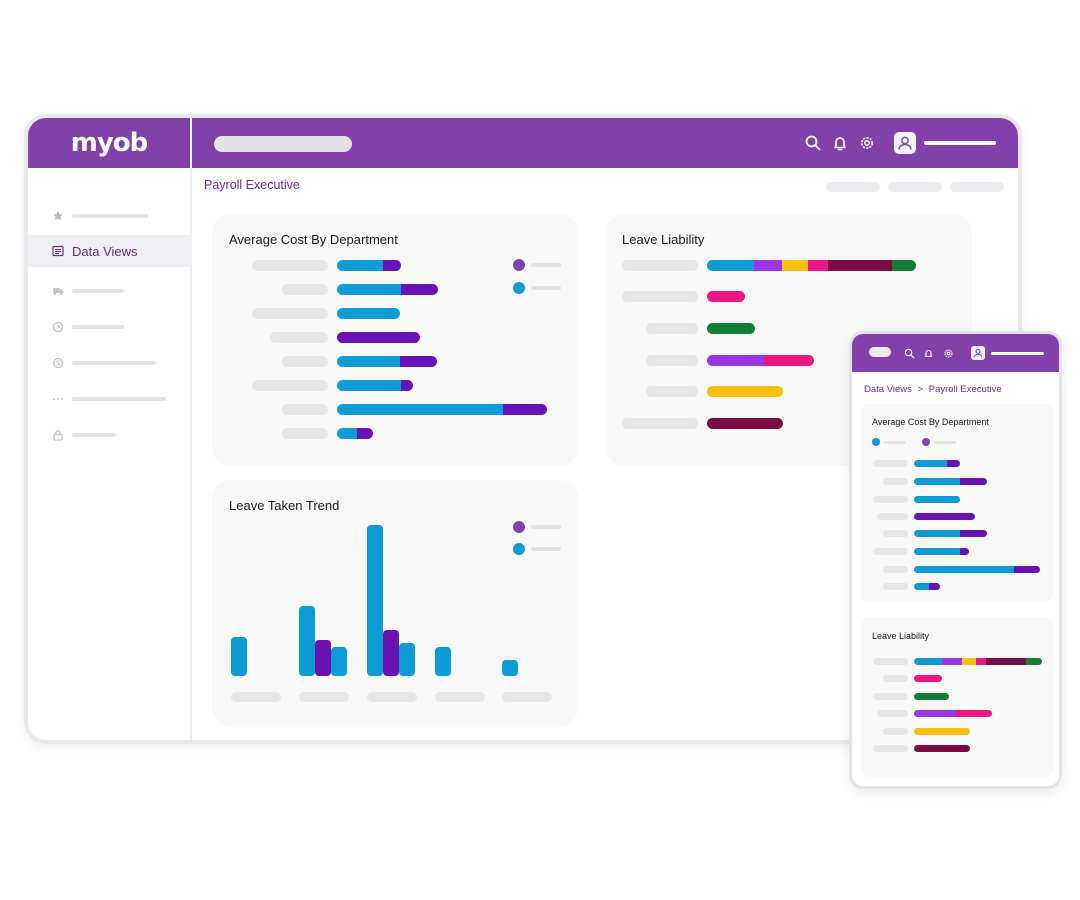 This screenshot has height=900, width=1080. Describe the element at coordinates (58, 363) in the screenshot. I see `dollar-icon` at that location.